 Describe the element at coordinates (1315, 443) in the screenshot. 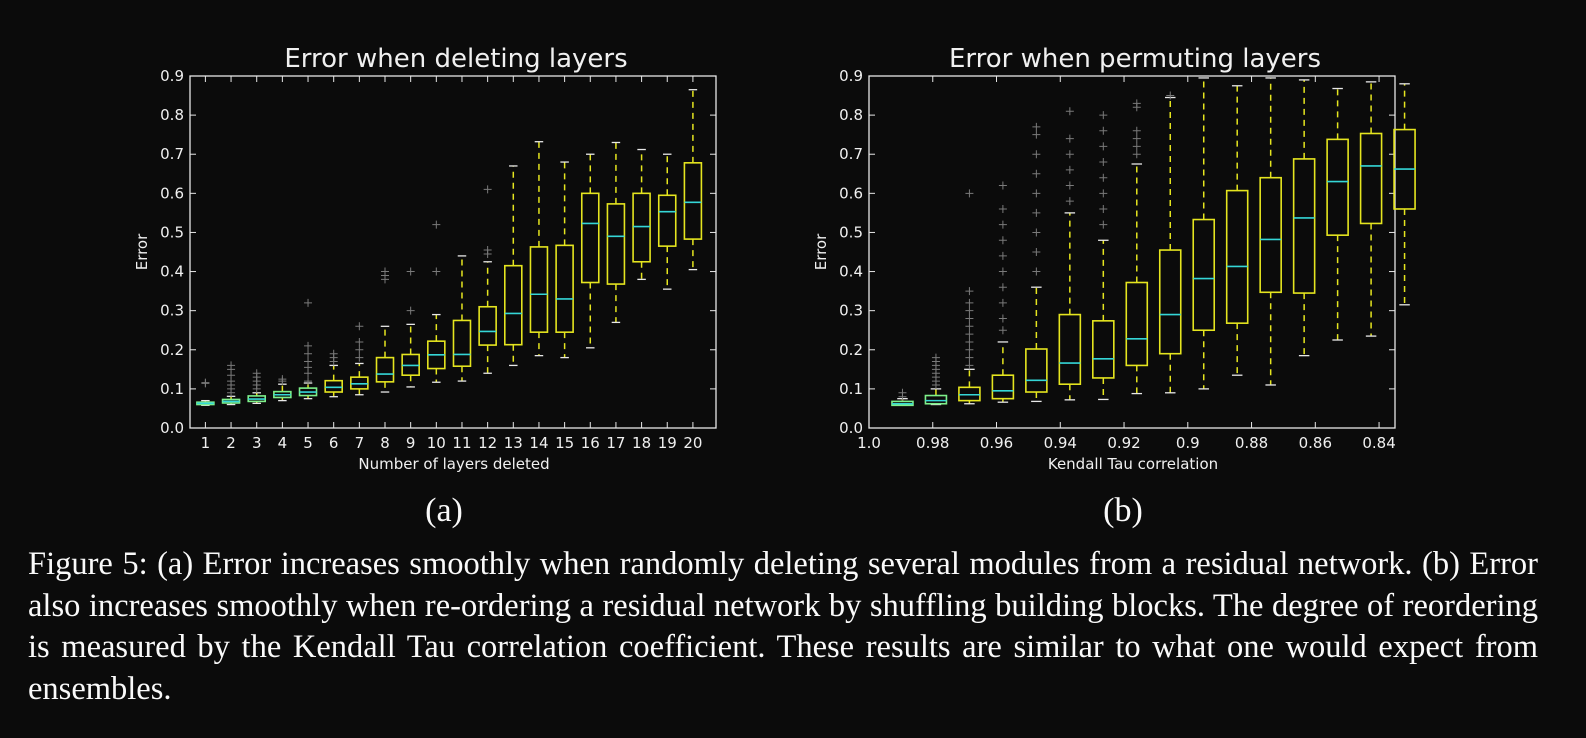

I see `chart-b-xtick-label: 0.86` at that location.